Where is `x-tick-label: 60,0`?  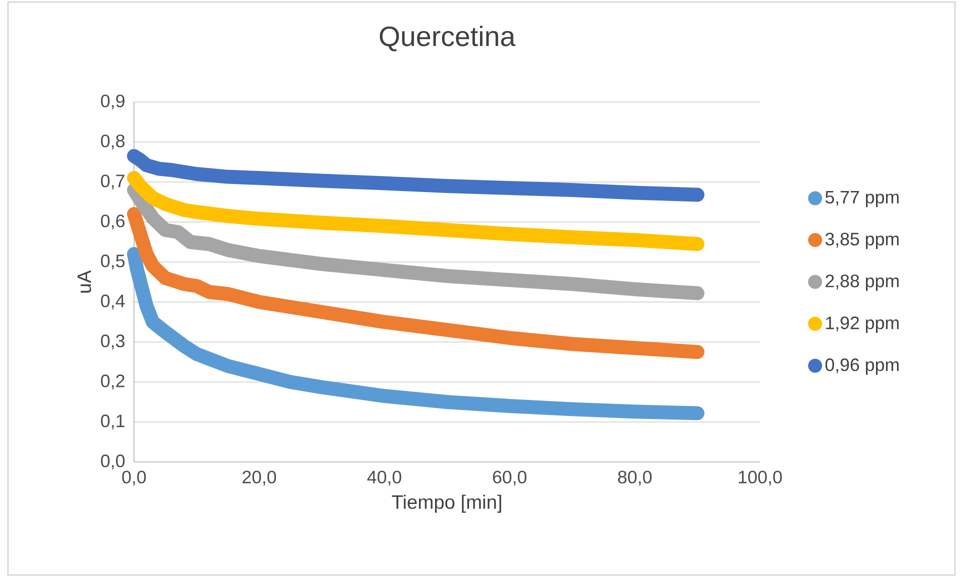 x-tick-label: 60,0 is located at coordinates (509, 478).